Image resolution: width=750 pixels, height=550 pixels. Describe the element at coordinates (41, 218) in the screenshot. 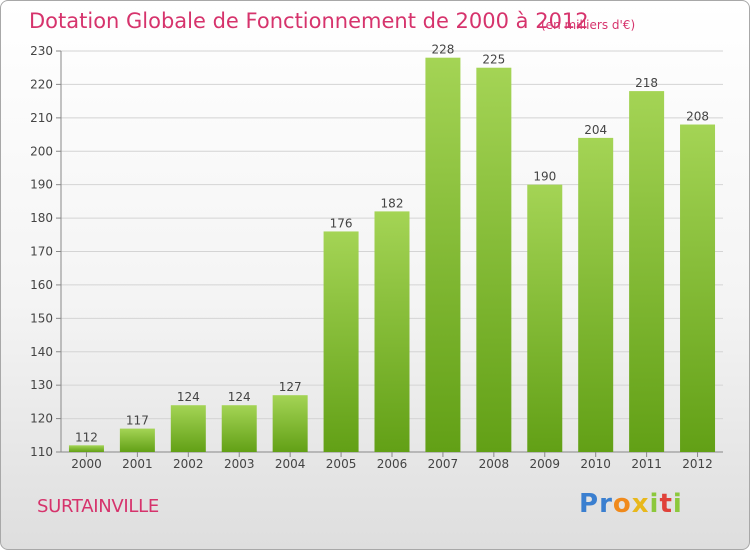

I see `y-tick-label: 180` at that location.